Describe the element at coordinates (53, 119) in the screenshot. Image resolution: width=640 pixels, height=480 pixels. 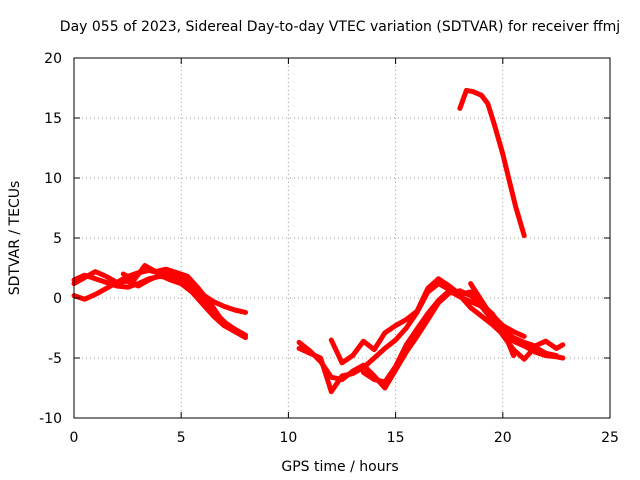
I see `y-tick-label: 15` at that location.